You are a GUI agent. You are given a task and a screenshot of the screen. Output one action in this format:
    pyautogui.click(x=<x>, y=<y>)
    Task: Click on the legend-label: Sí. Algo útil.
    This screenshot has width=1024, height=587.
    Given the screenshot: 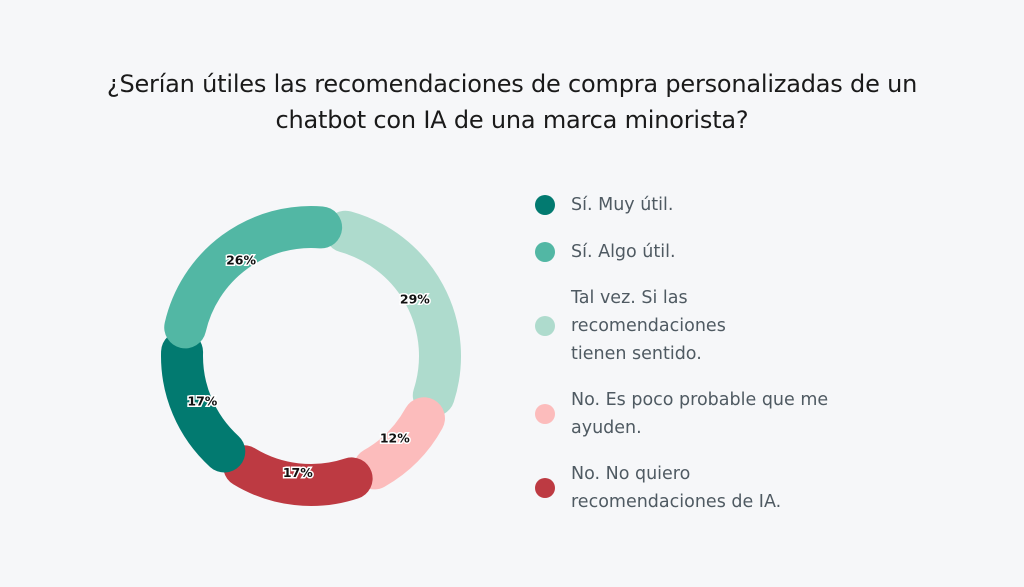 What is the action you would take?
    pyautogui.click(x=623, y=252)
    